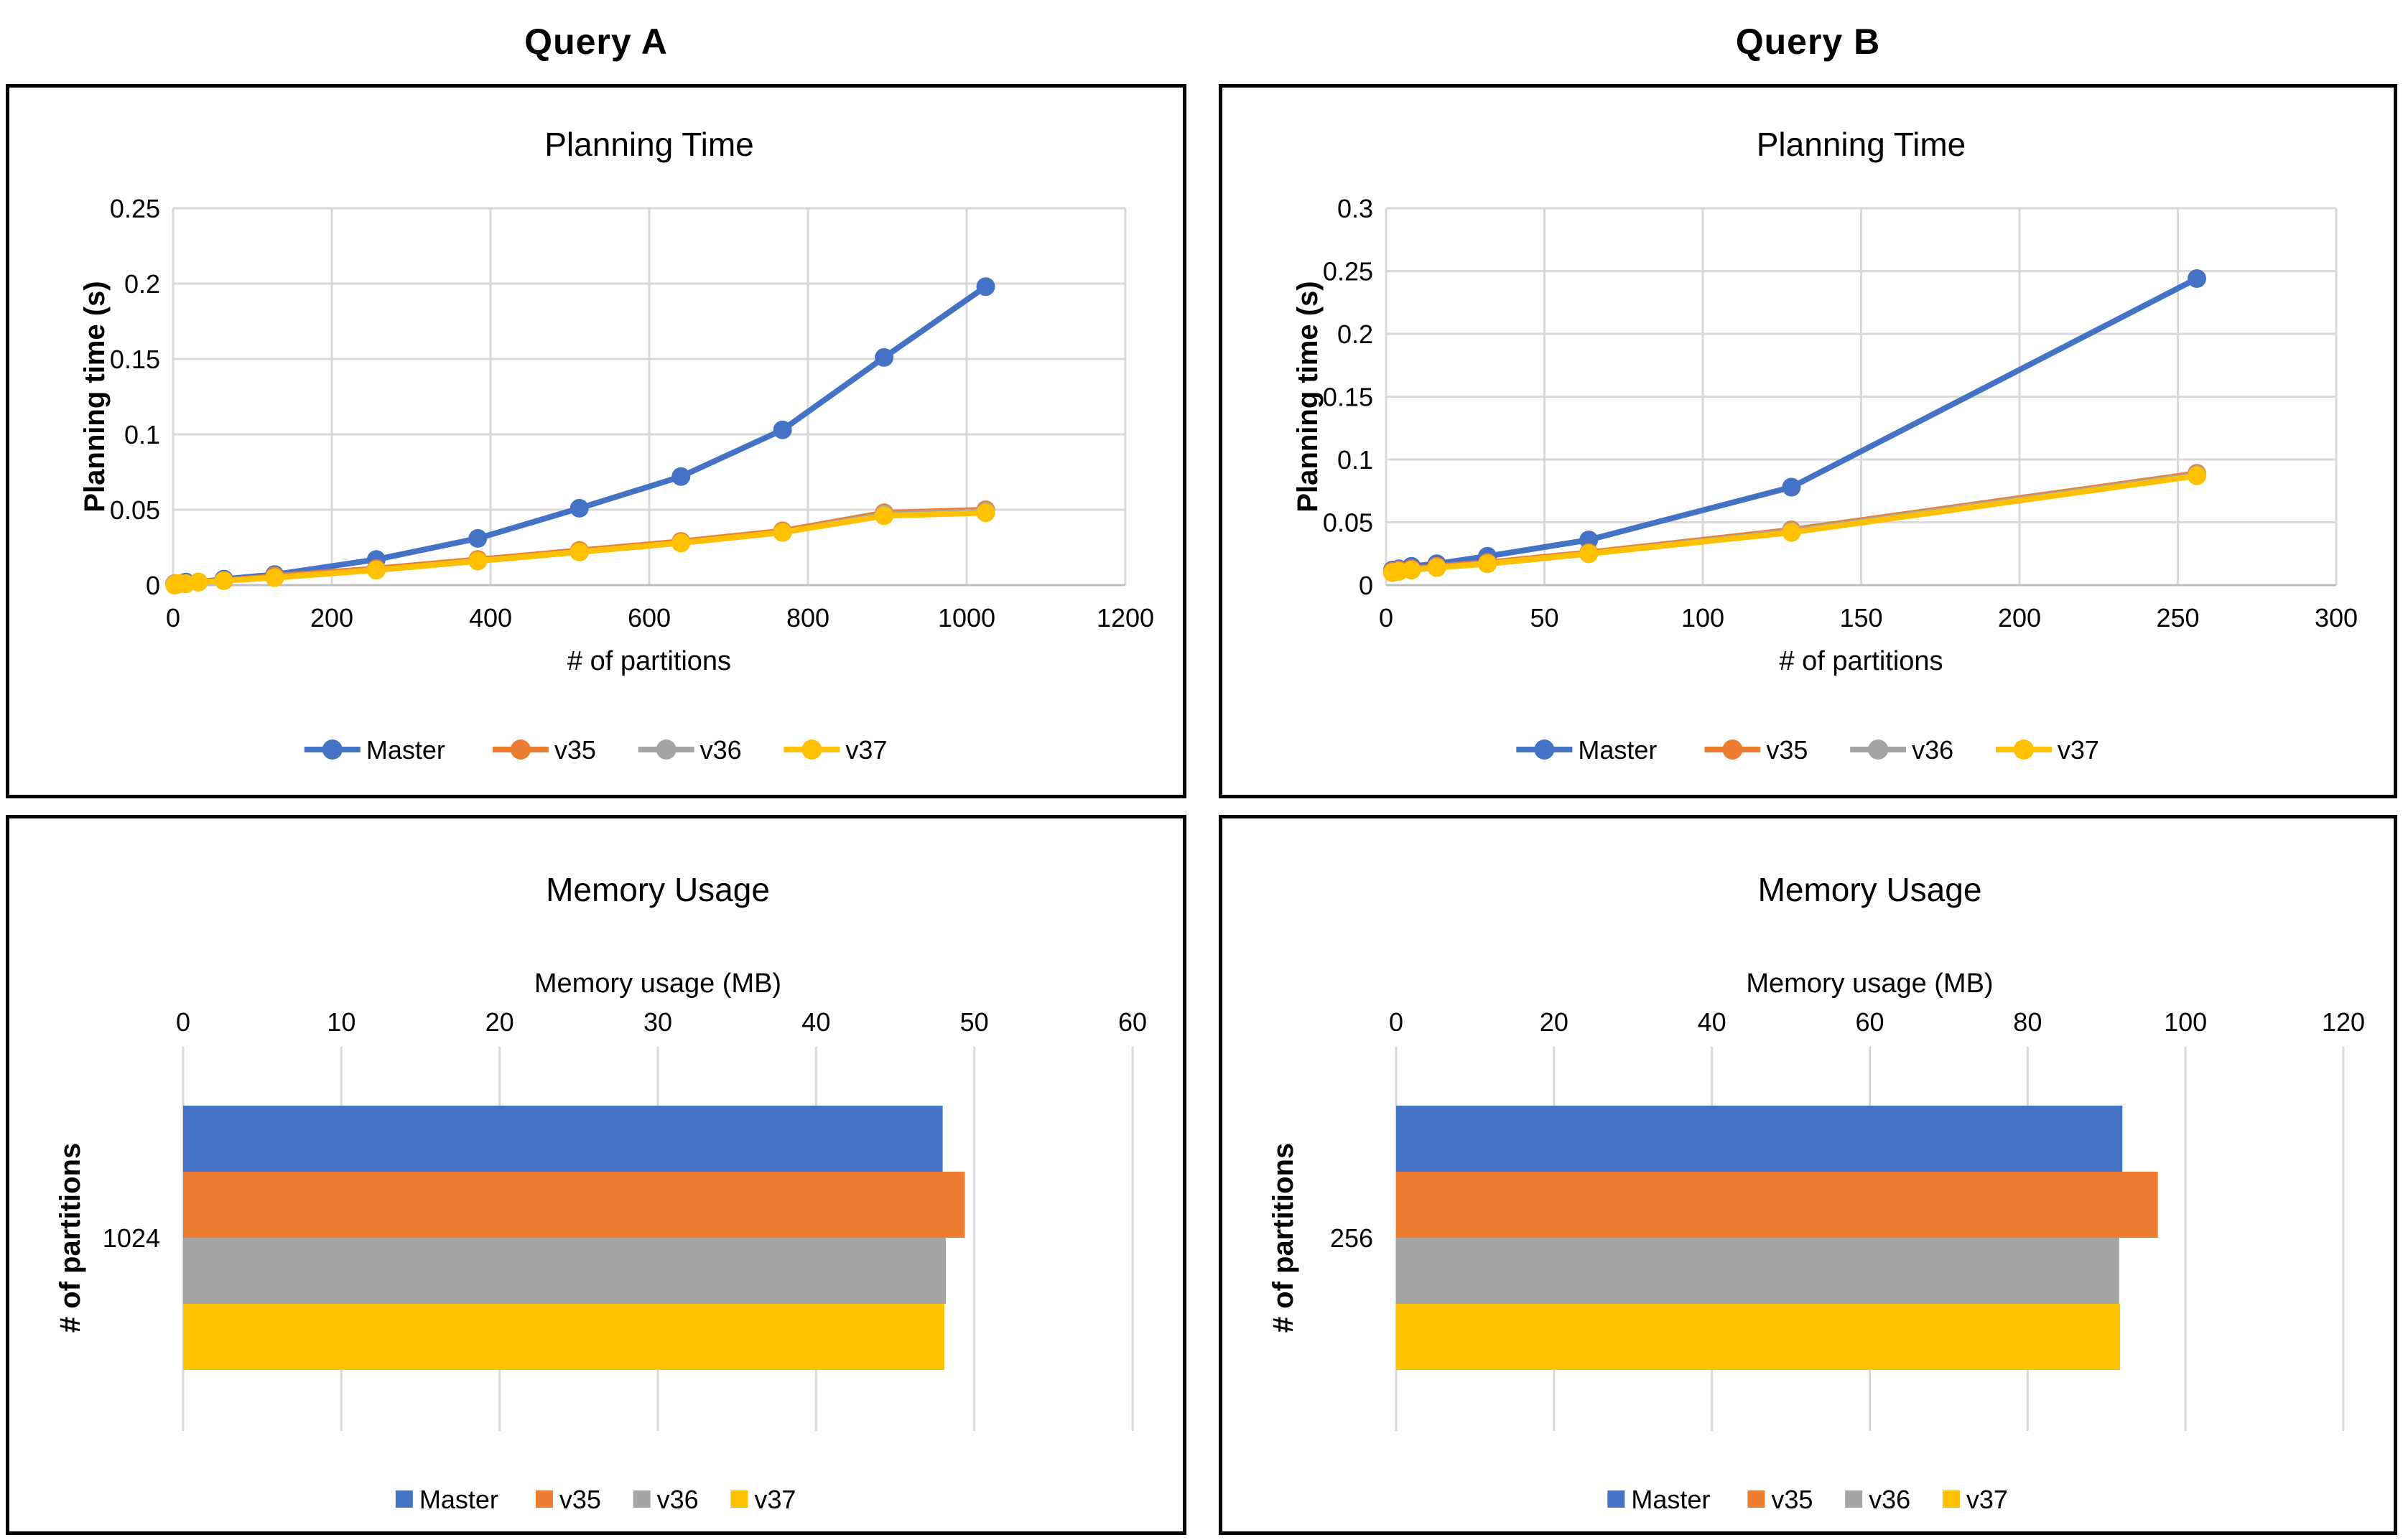 The height and width of the screenshot is (1540, 2403). What do you see at coordinates (596, 42) in the screenshot?
I see `query-a-column-title: Query A` at bounding box center [596, 42].